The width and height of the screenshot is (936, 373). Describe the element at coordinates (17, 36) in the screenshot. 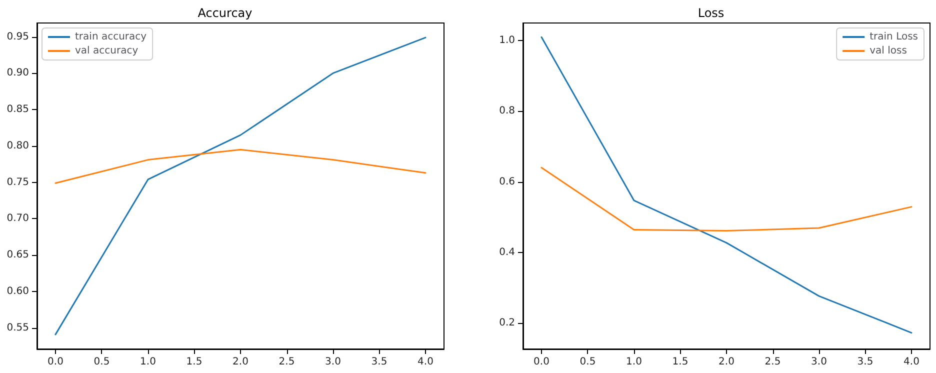

I see `y-tick-label: 0.95` at that location.